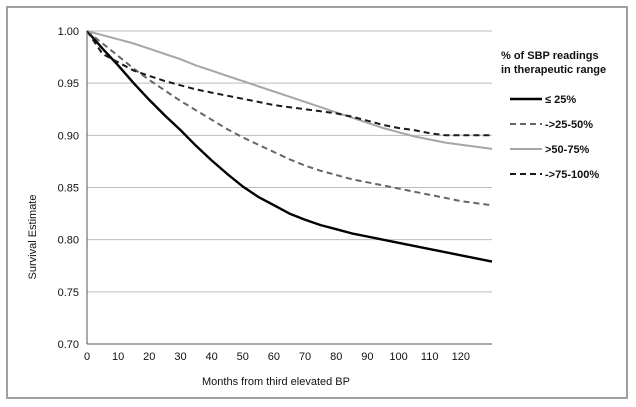  Describe the element at coordinates (567, 150) in the screenshot. I see `legend-label-2: >50-75%` at that location.